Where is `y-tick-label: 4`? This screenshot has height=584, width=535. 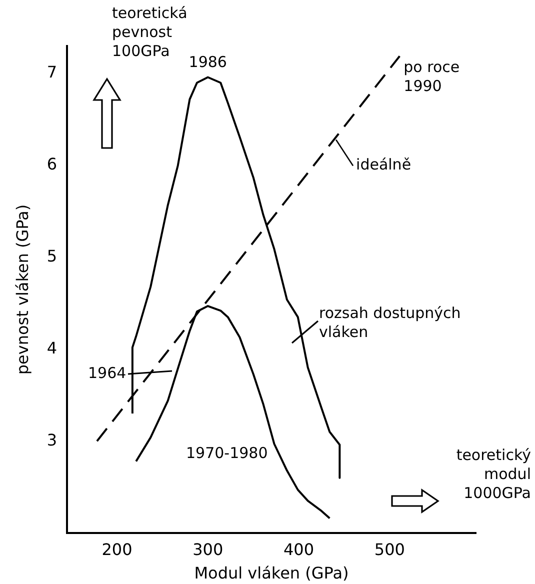
y-tick-label: 4 is located at coordinates (51, 348).